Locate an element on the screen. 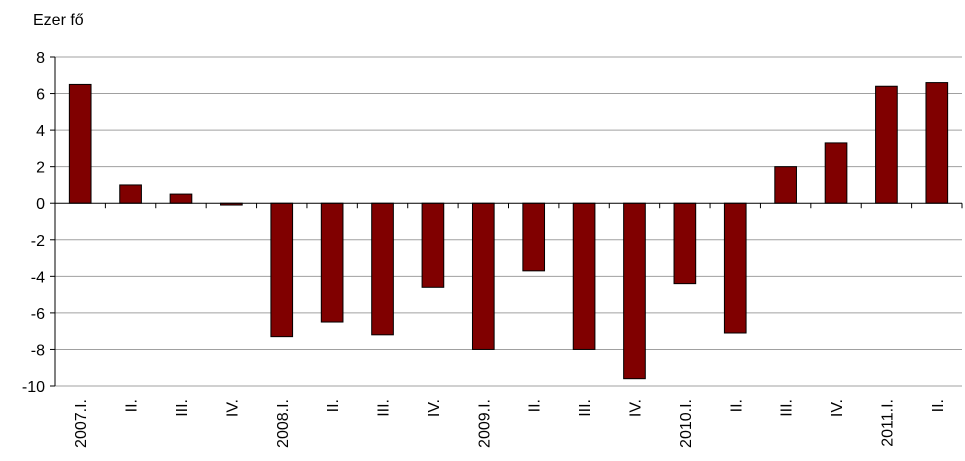 The height and width of the screenshot is (461, 965). y-tick-label: 2 is located at coordinates (40, 168).